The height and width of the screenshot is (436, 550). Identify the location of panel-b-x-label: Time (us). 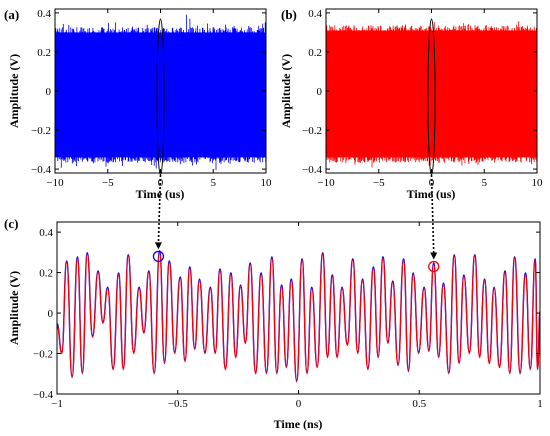
(431, 194).